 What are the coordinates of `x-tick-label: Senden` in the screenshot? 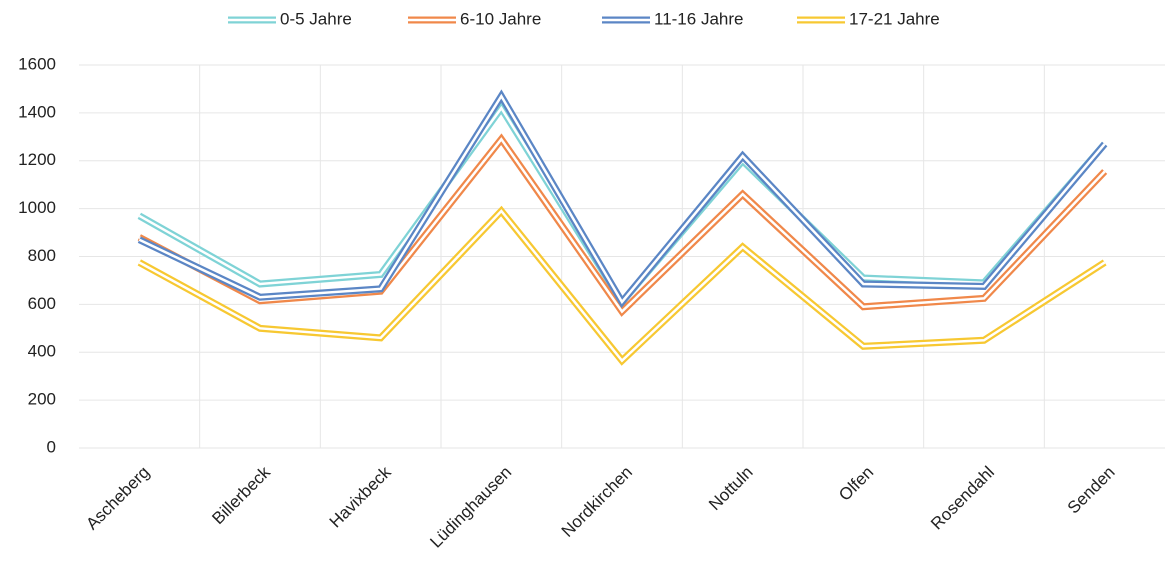 It's located at (1091, 490).